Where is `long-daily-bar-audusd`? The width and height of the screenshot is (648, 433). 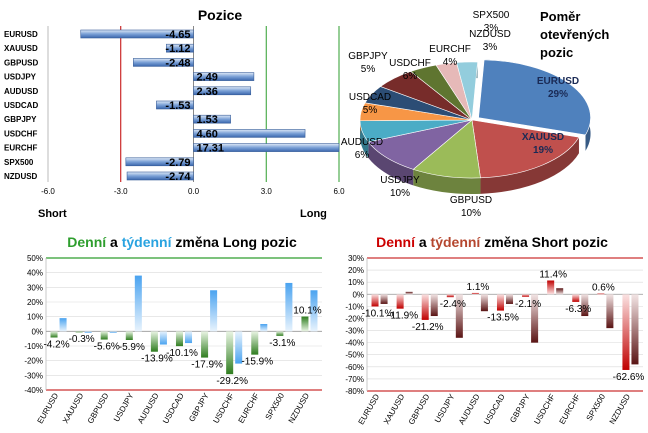 long-daily-bar-audusd is located at coordinates (154, 341).